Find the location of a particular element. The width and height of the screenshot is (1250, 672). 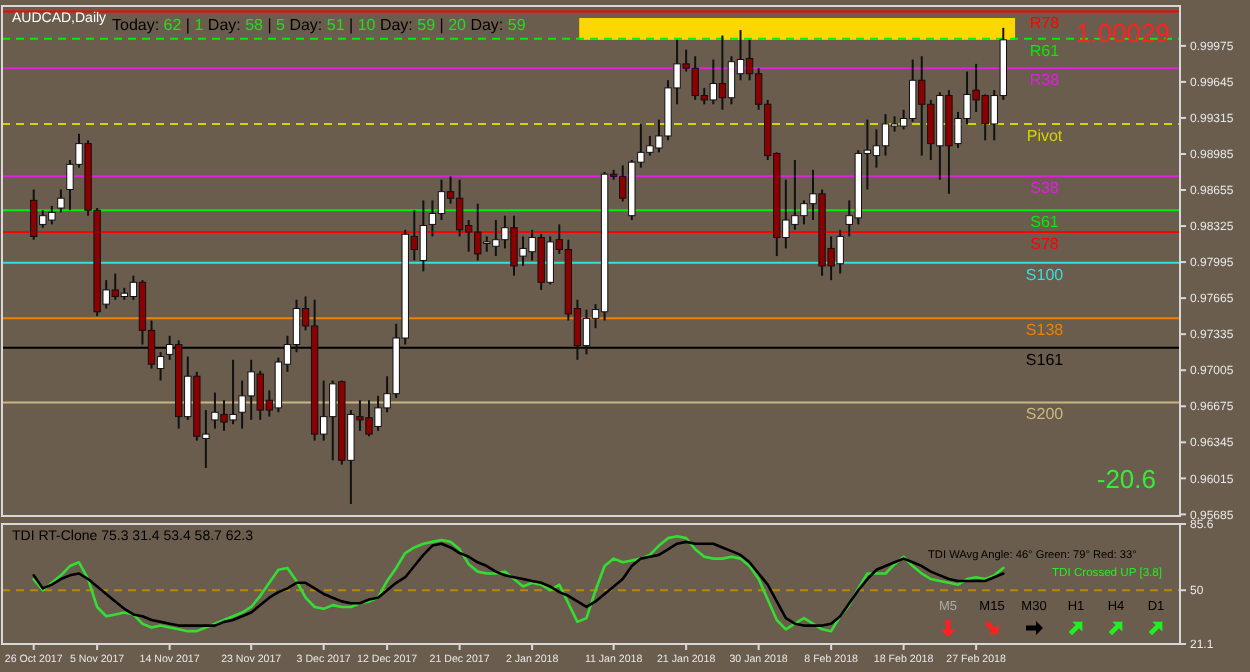

ref-line-label: R38 is located at coordinates (1045, 80).